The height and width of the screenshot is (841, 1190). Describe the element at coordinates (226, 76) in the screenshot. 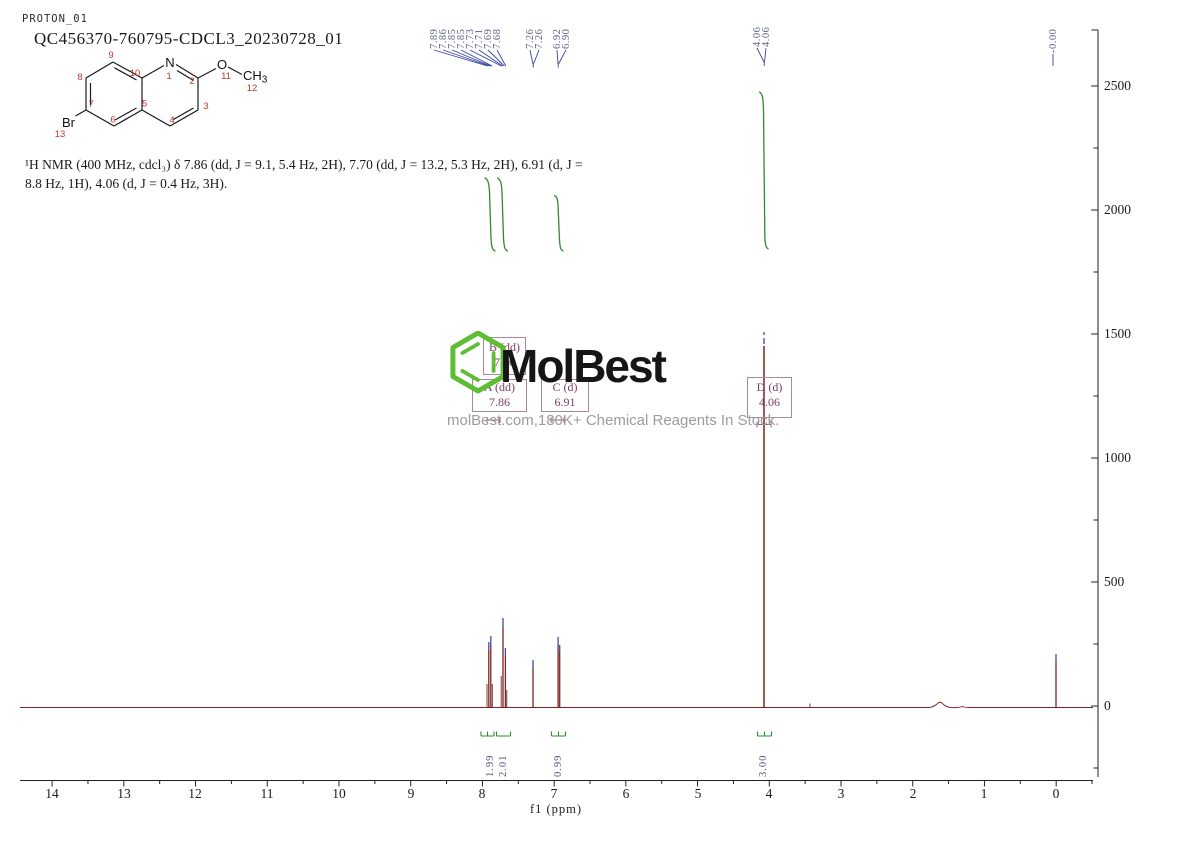

I see `atom-number: 11` at that location.